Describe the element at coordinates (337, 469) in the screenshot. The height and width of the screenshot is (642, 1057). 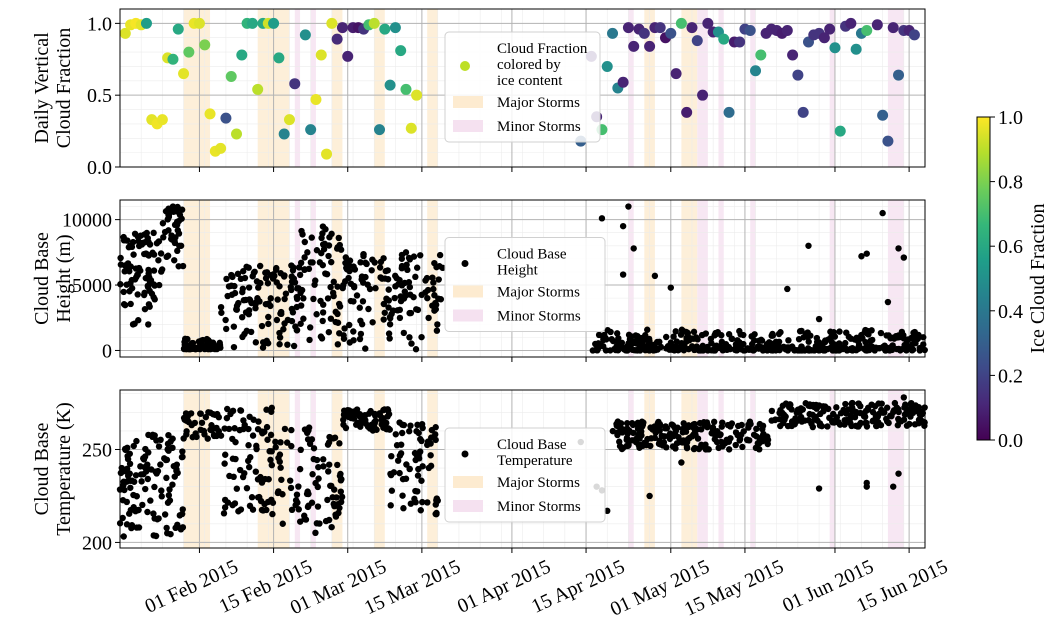
I see `major-storm-band` at that location.